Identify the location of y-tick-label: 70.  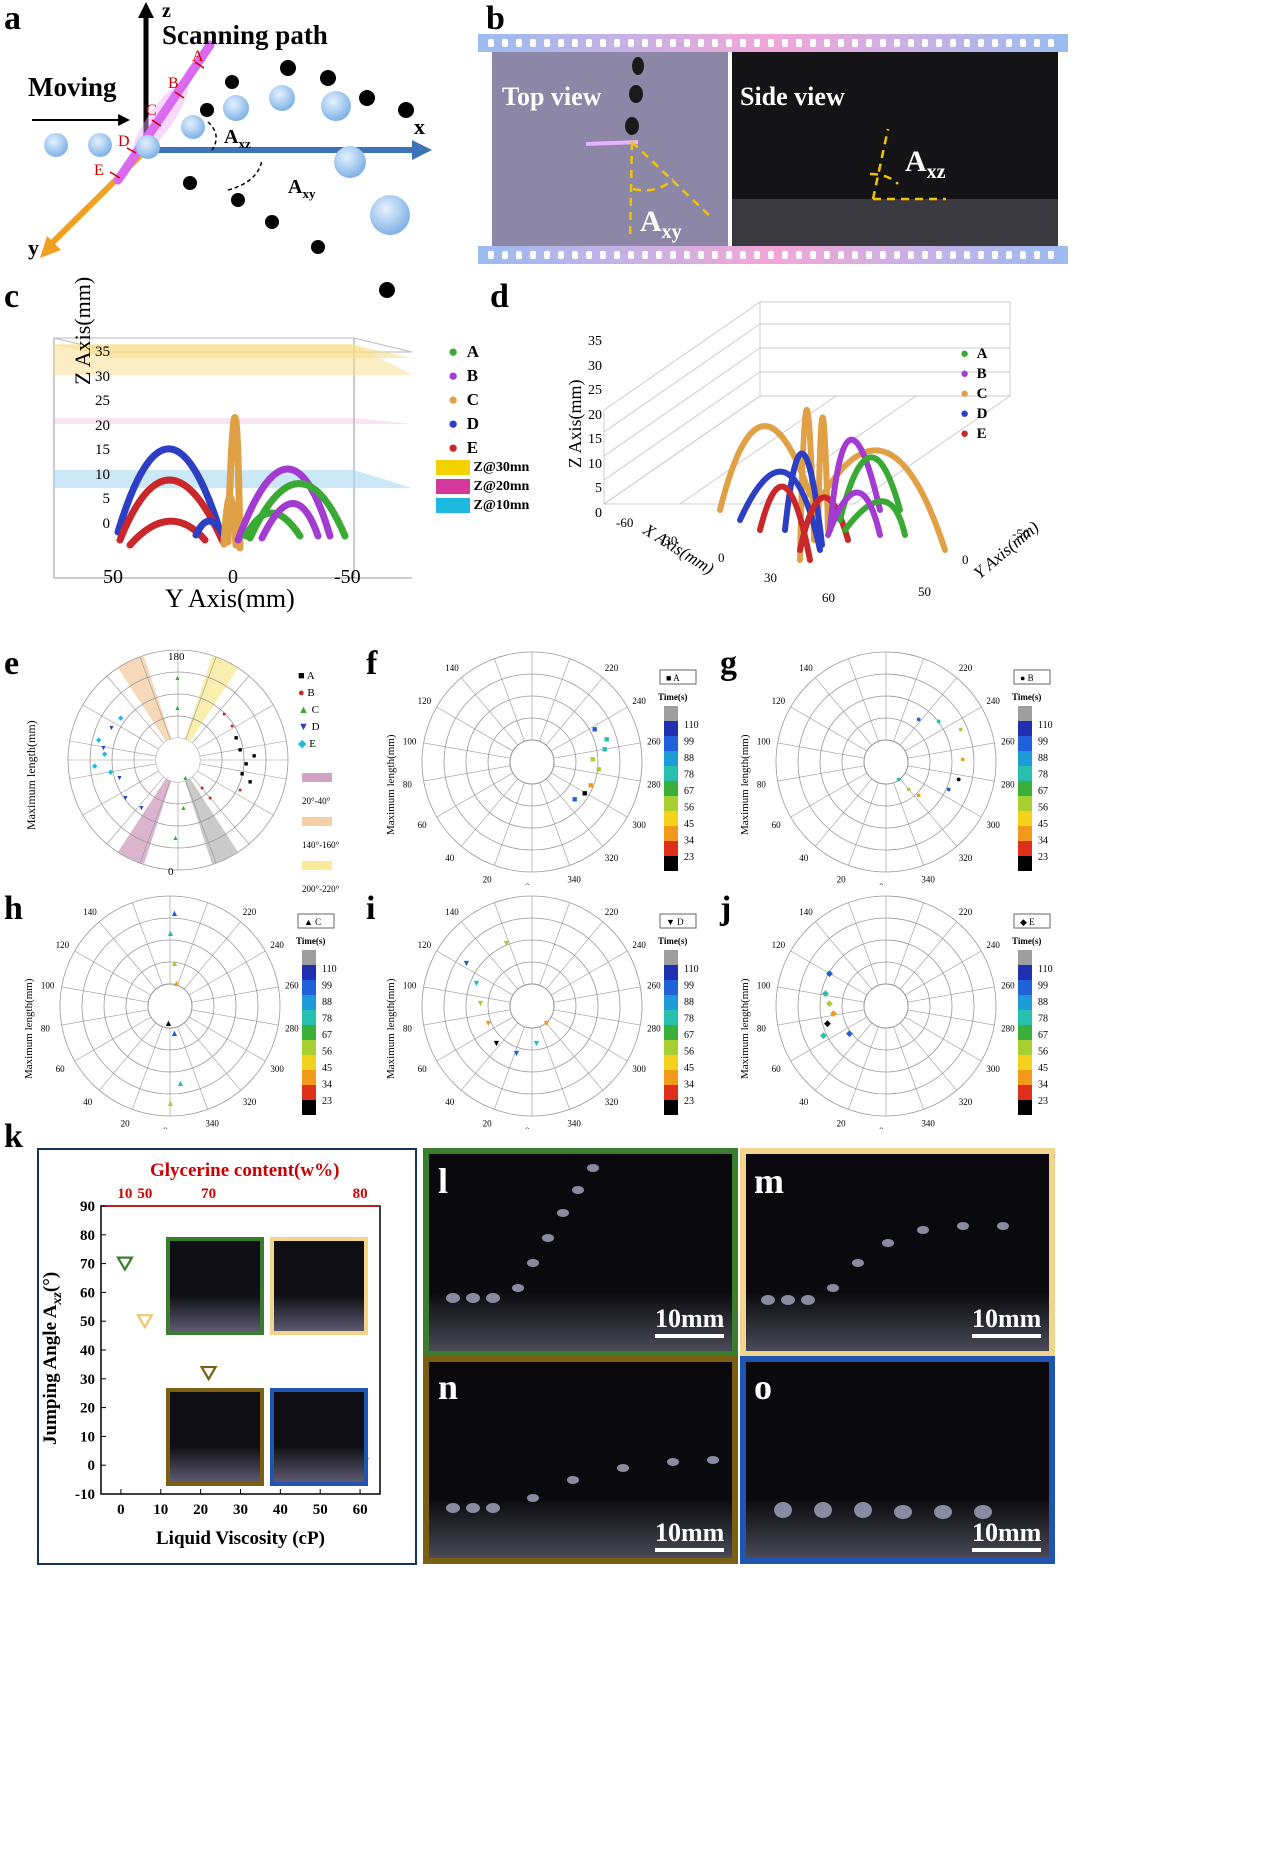
(87, 1265).